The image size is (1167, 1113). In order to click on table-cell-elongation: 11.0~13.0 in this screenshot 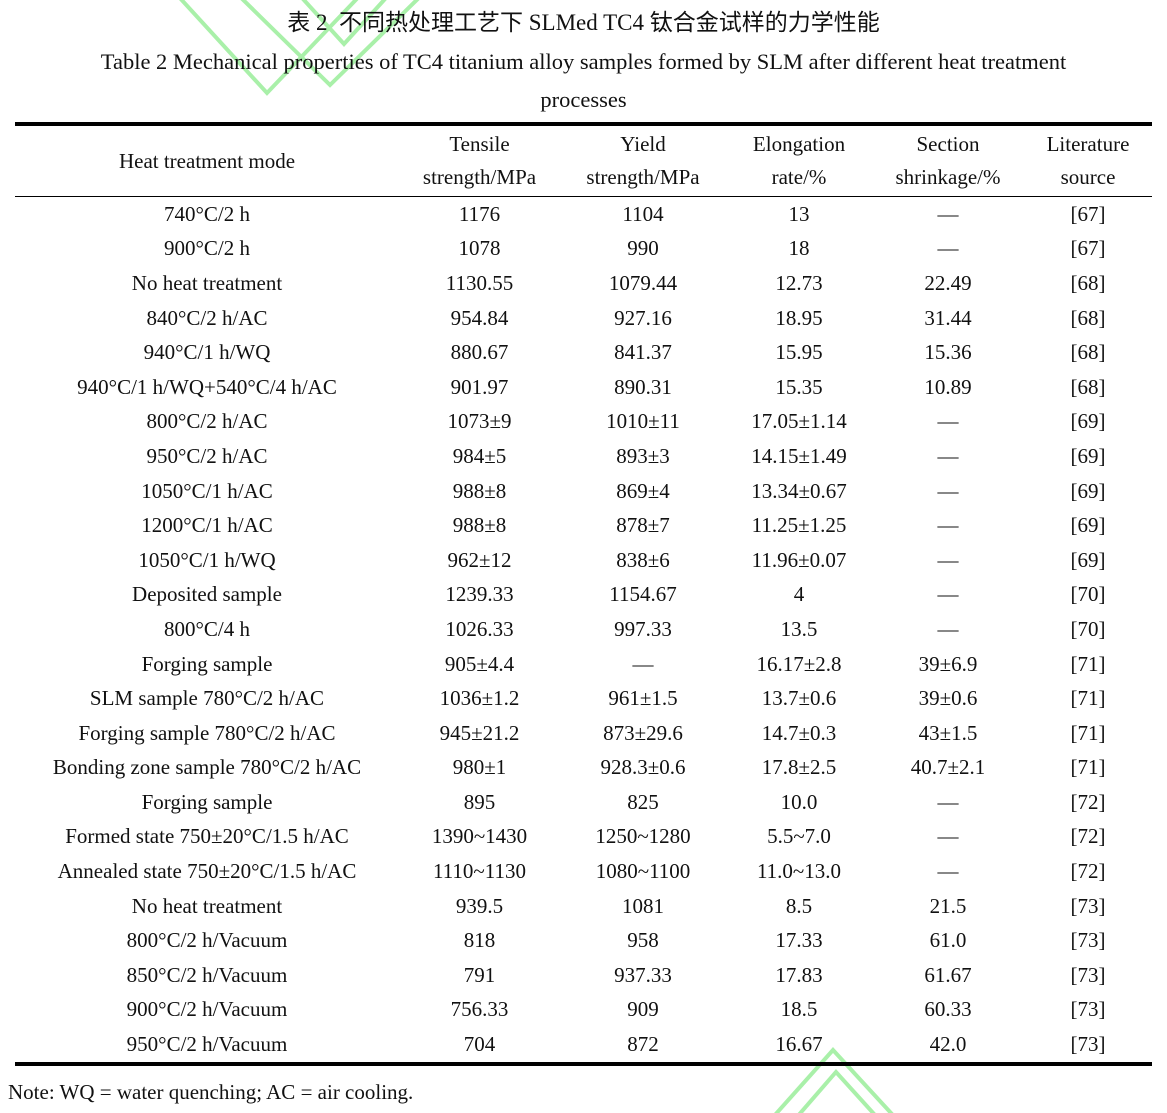, I will do `click(799, 871)`.